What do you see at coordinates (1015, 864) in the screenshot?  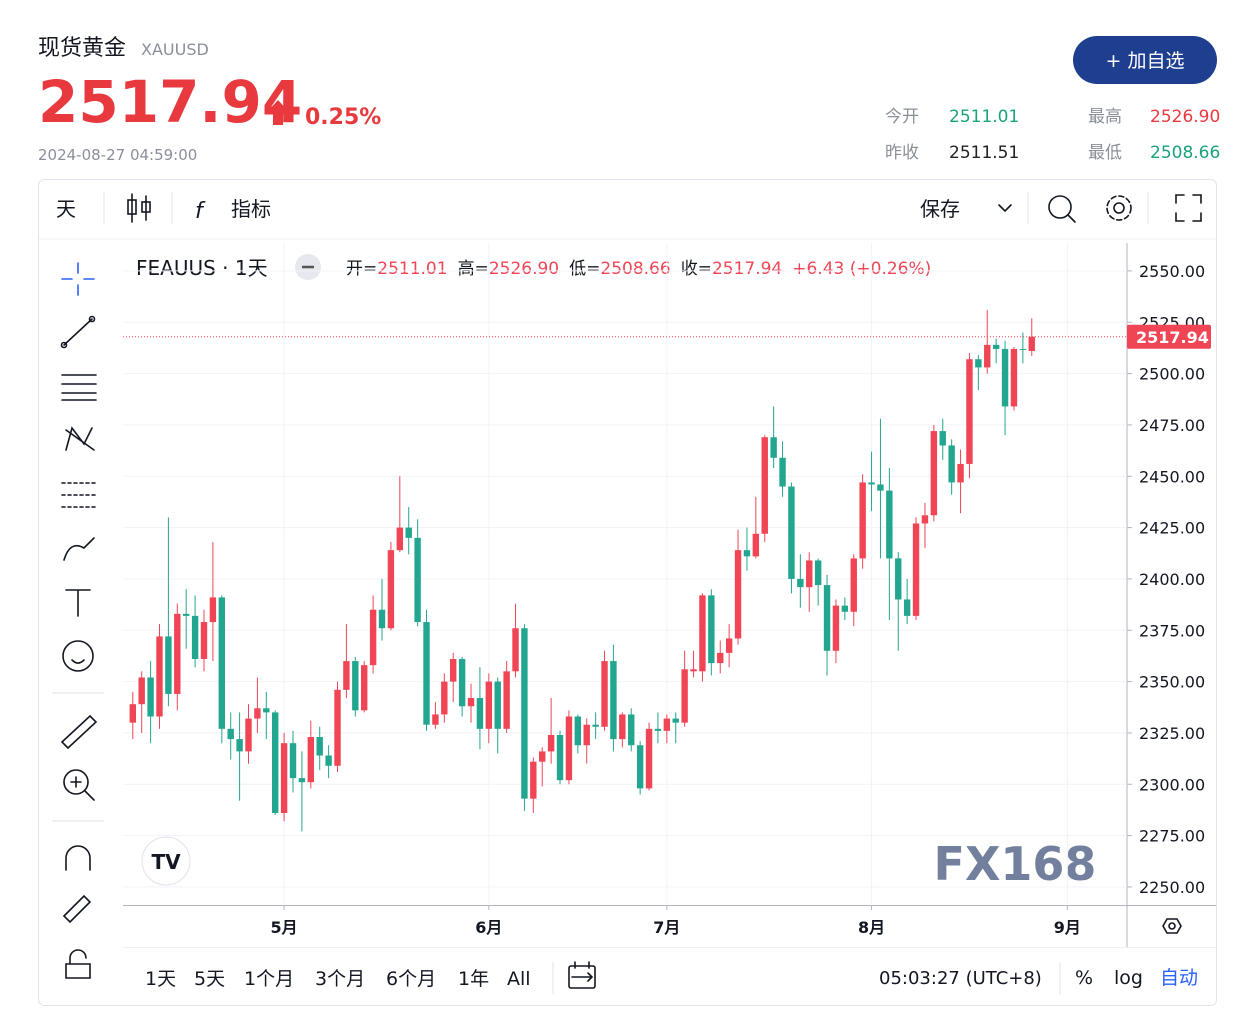 I see `watermark: FX168` at bounding box center [1015, 864].